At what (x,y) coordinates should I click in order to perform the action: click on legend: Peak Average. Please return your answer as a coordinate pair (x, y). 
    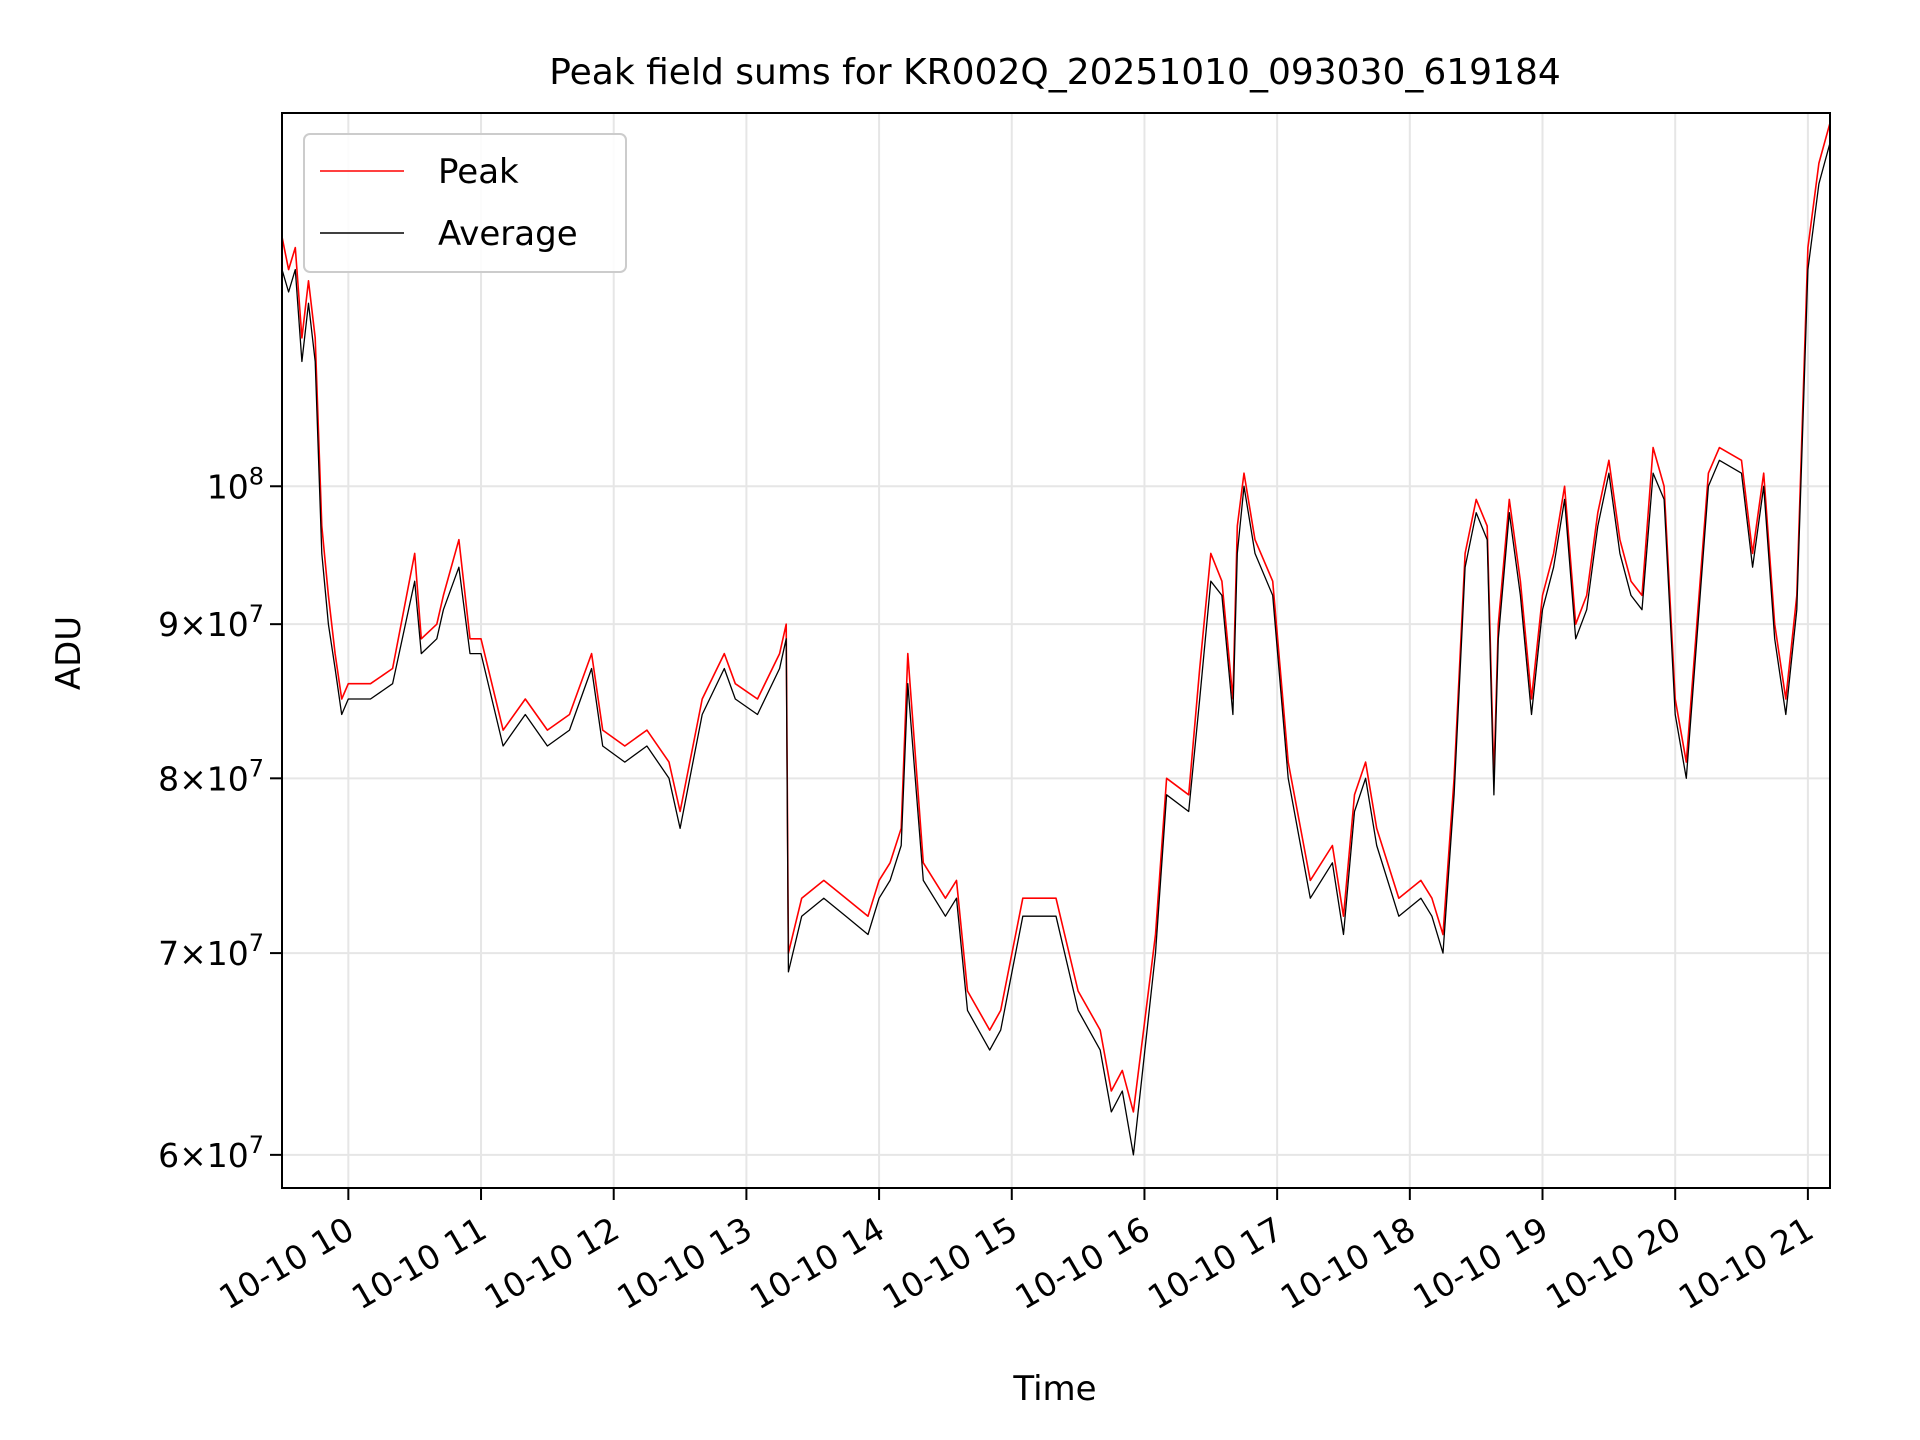
    Looking at the image, I should click on (465, 203).